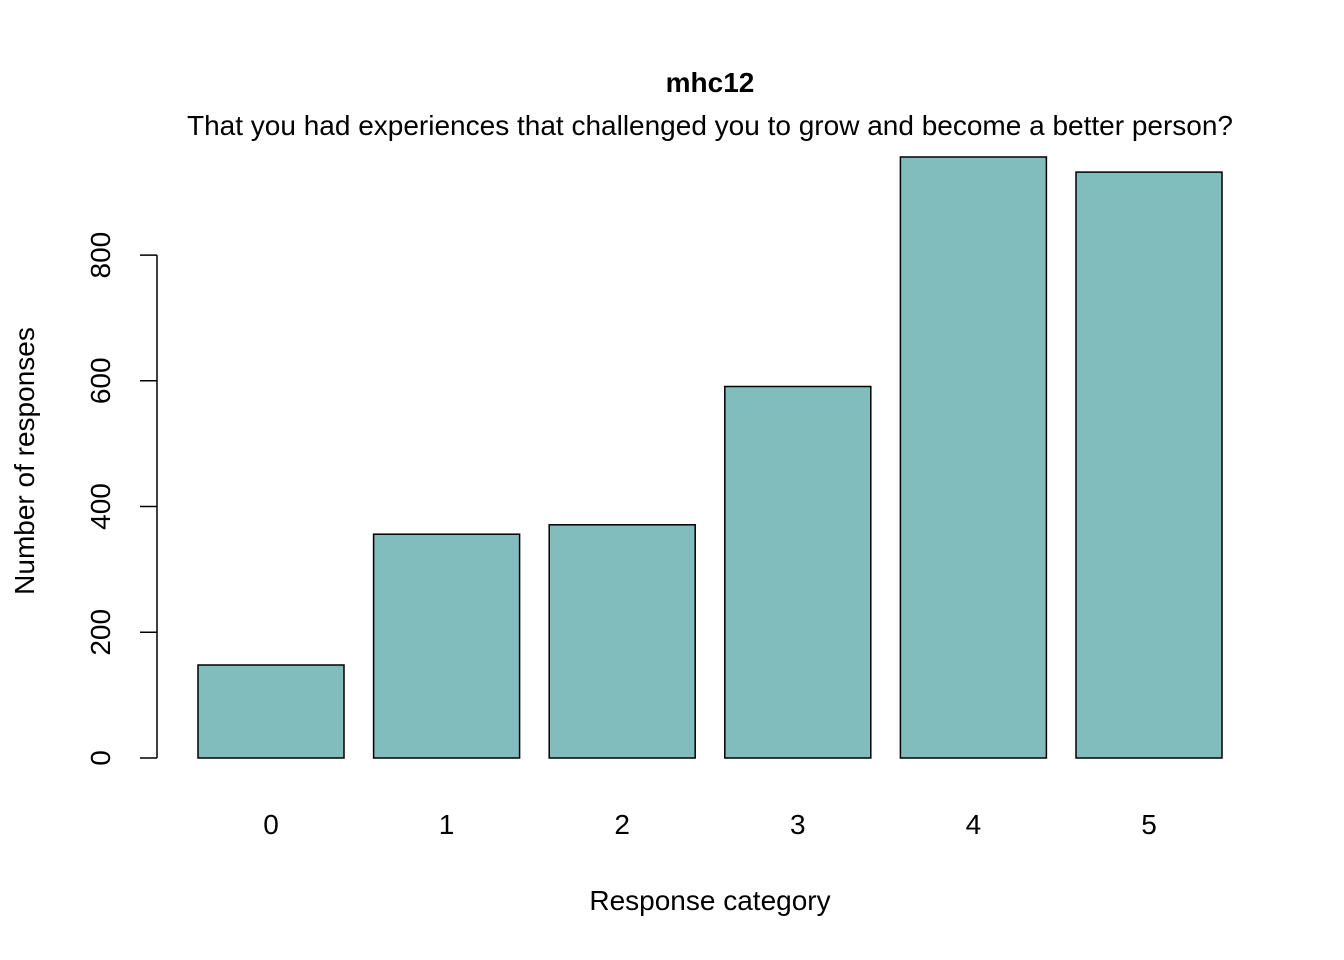 The image size is (1344, 960). I want to click on x-axis-label: Response category, so click(709, 900).